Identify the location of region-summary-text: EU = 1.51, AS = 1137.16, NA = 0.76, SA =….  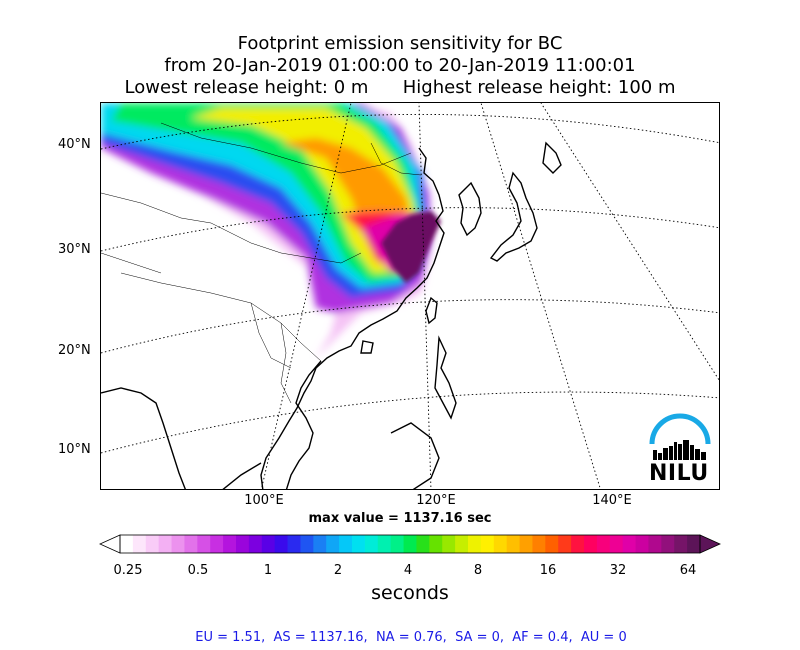
(411, 637).